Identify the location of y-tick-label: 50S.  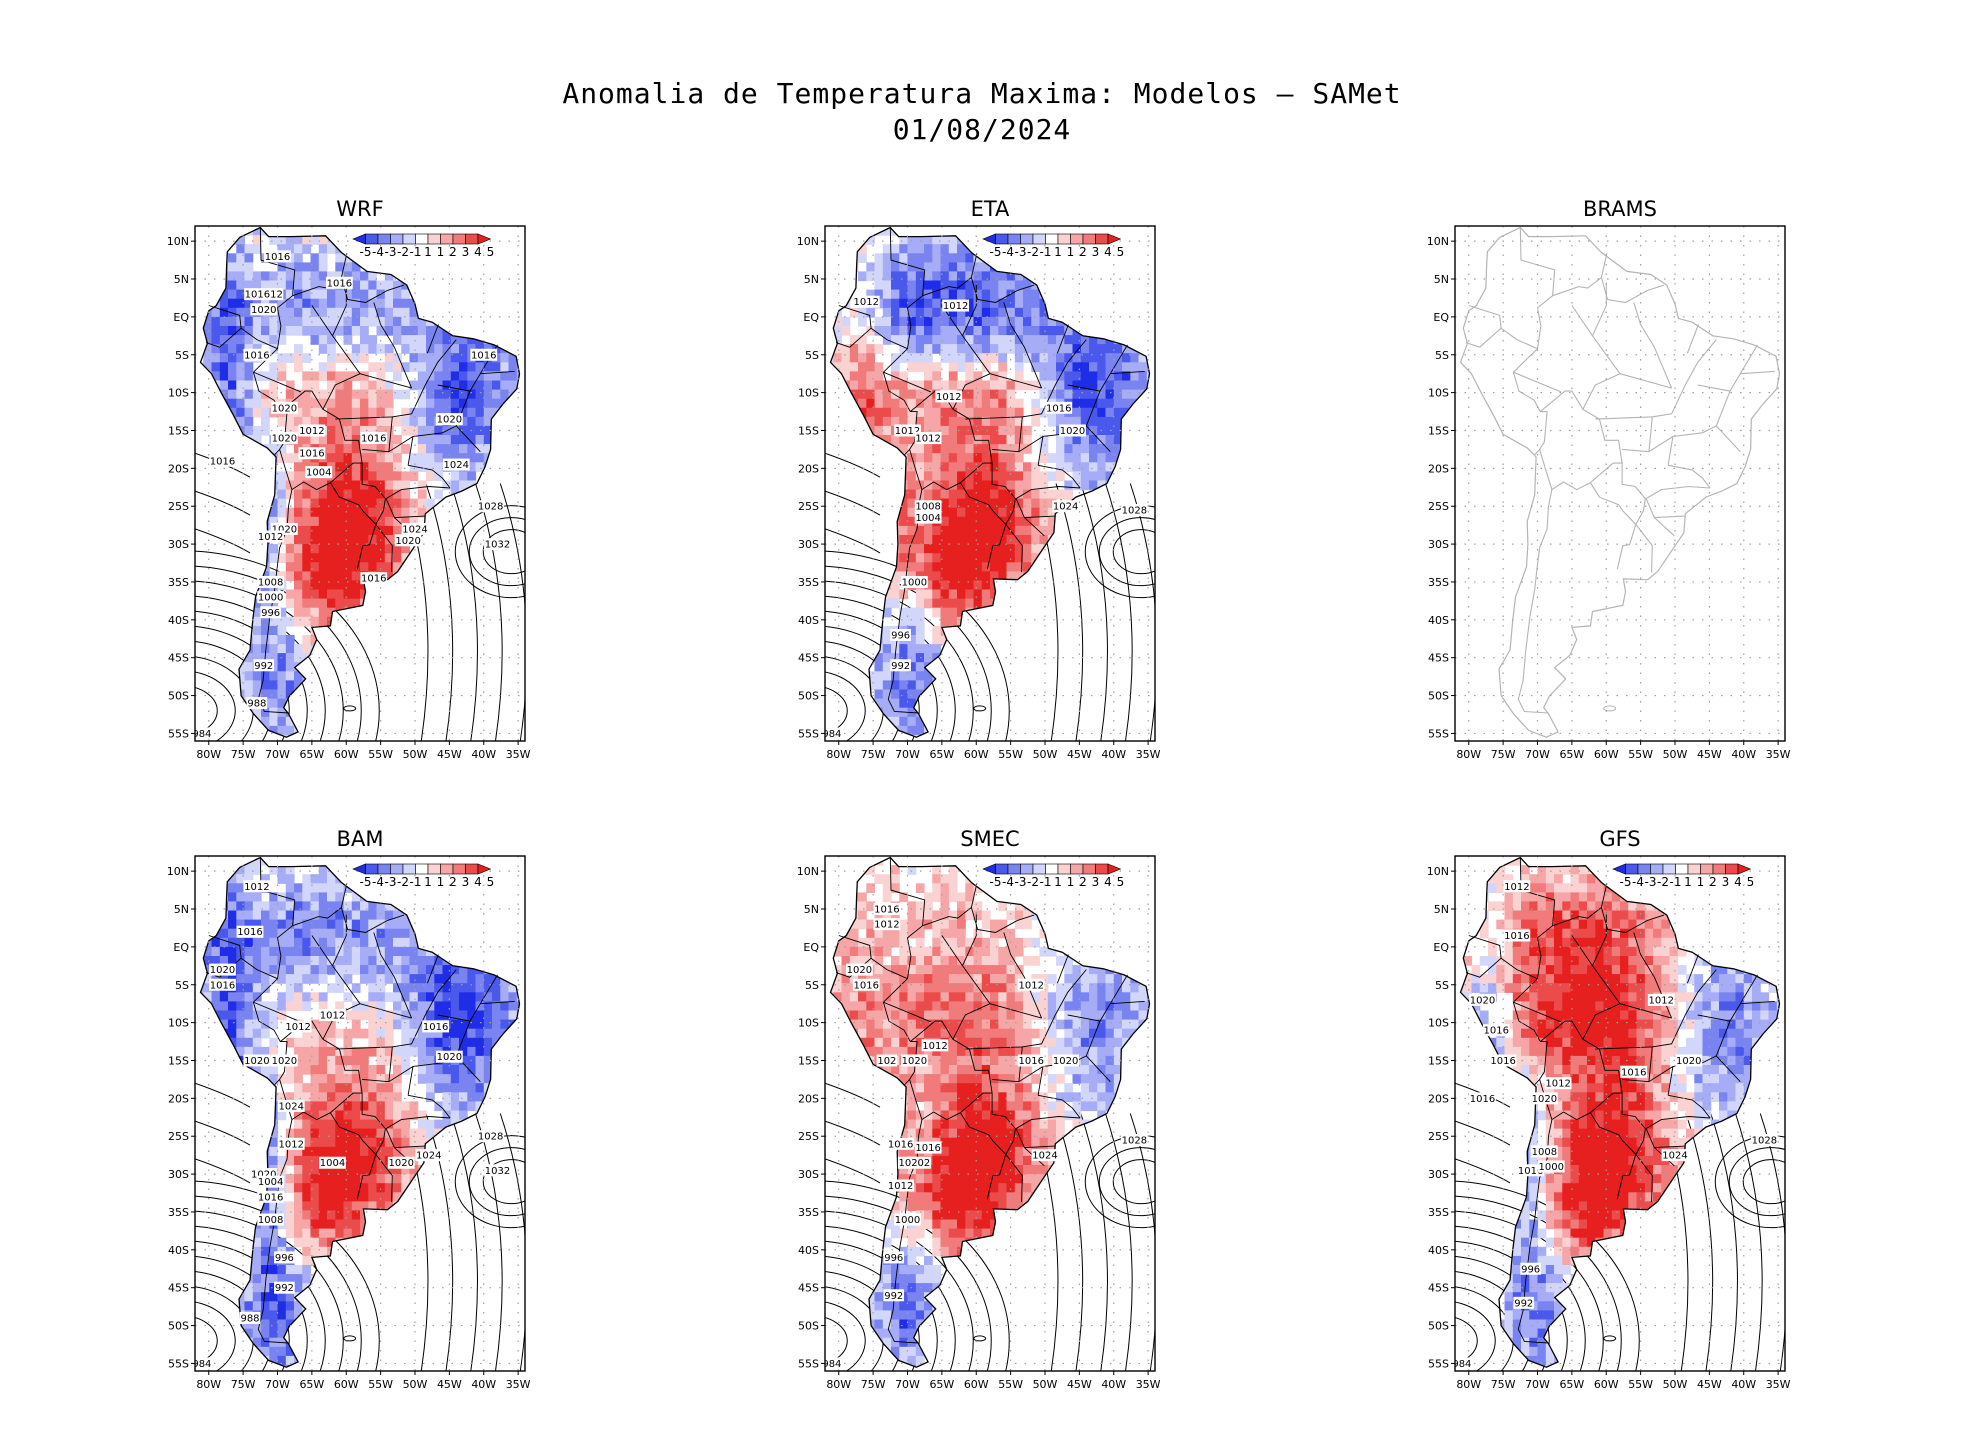
(1438, 1326).